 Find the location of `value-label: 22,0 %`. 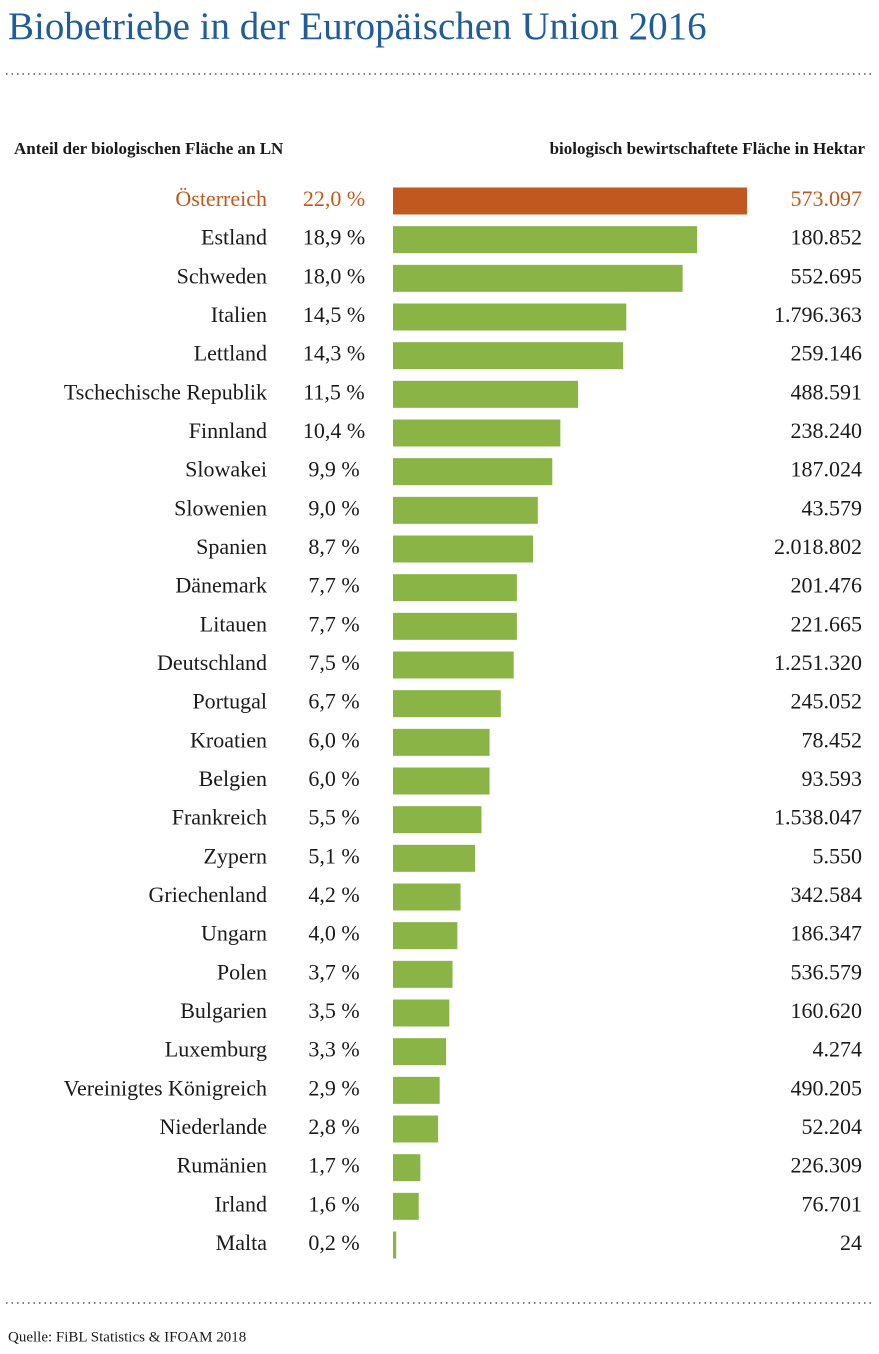

value-label: 22,0 % is located at coordinates (334, 198).